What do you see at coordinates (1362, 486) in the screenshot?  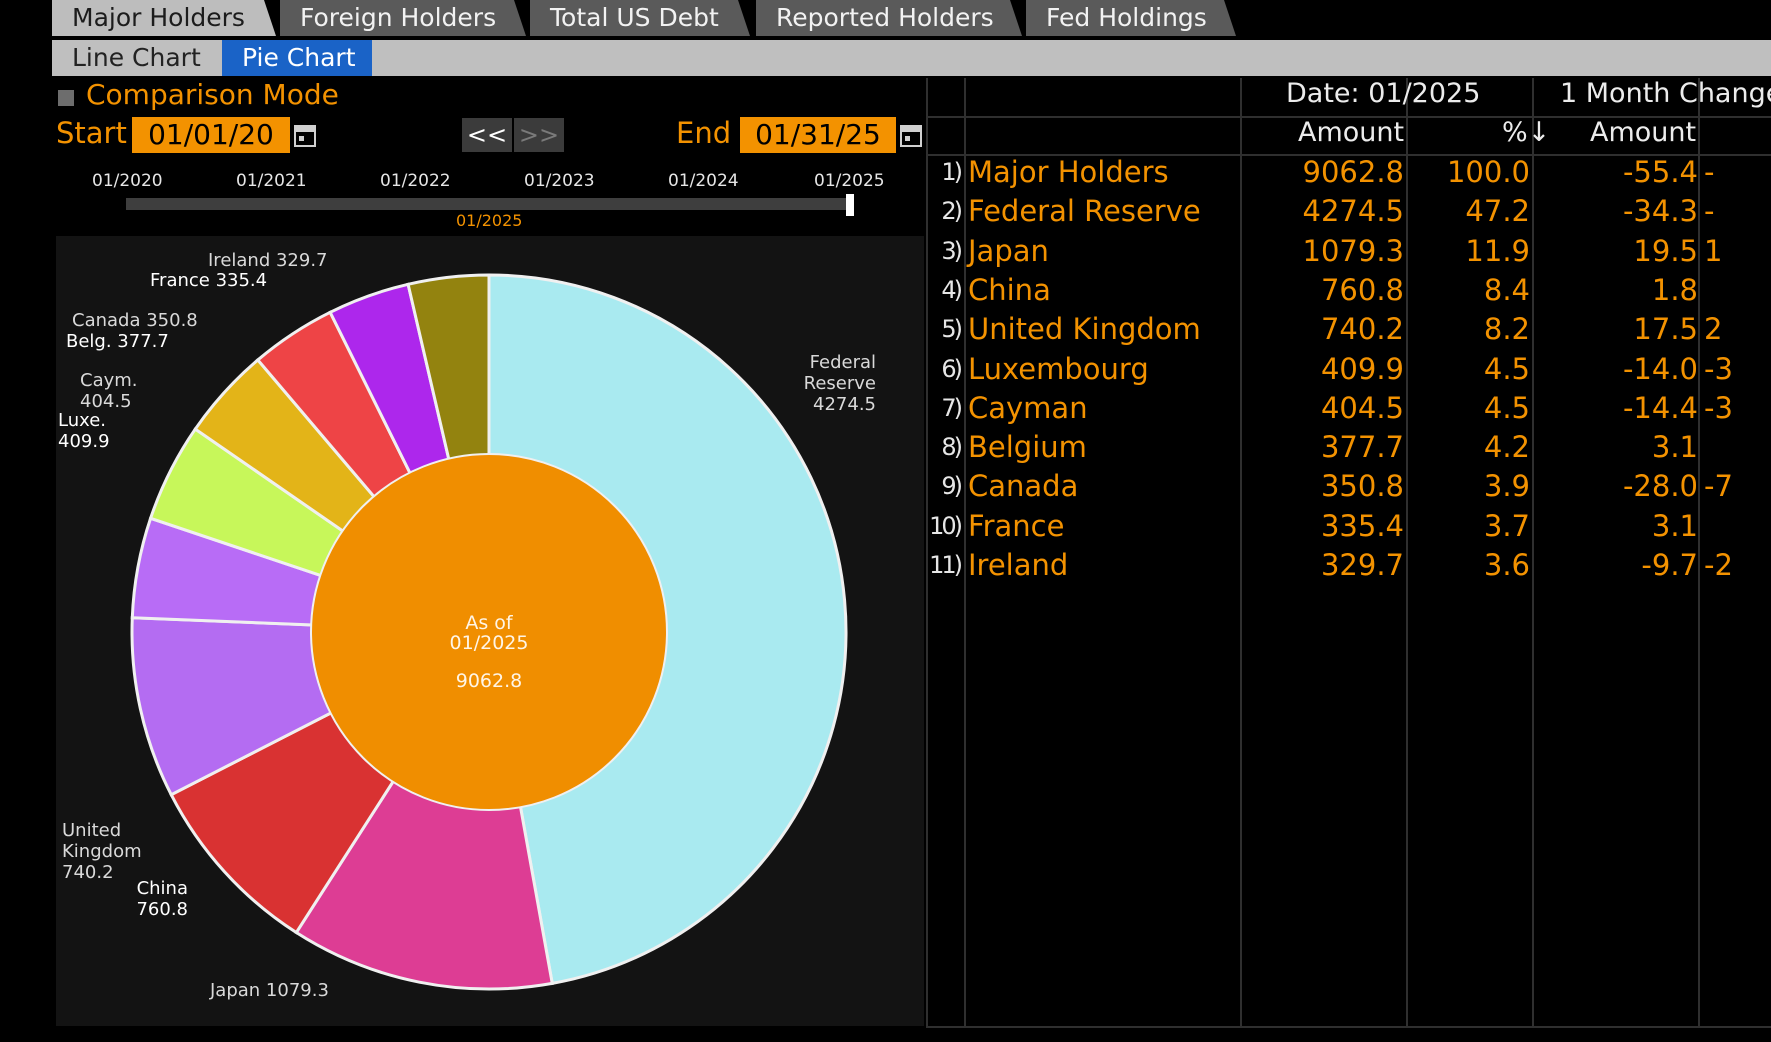 I see `amount-cell: 350.8` at bounding box center [1362, 486].